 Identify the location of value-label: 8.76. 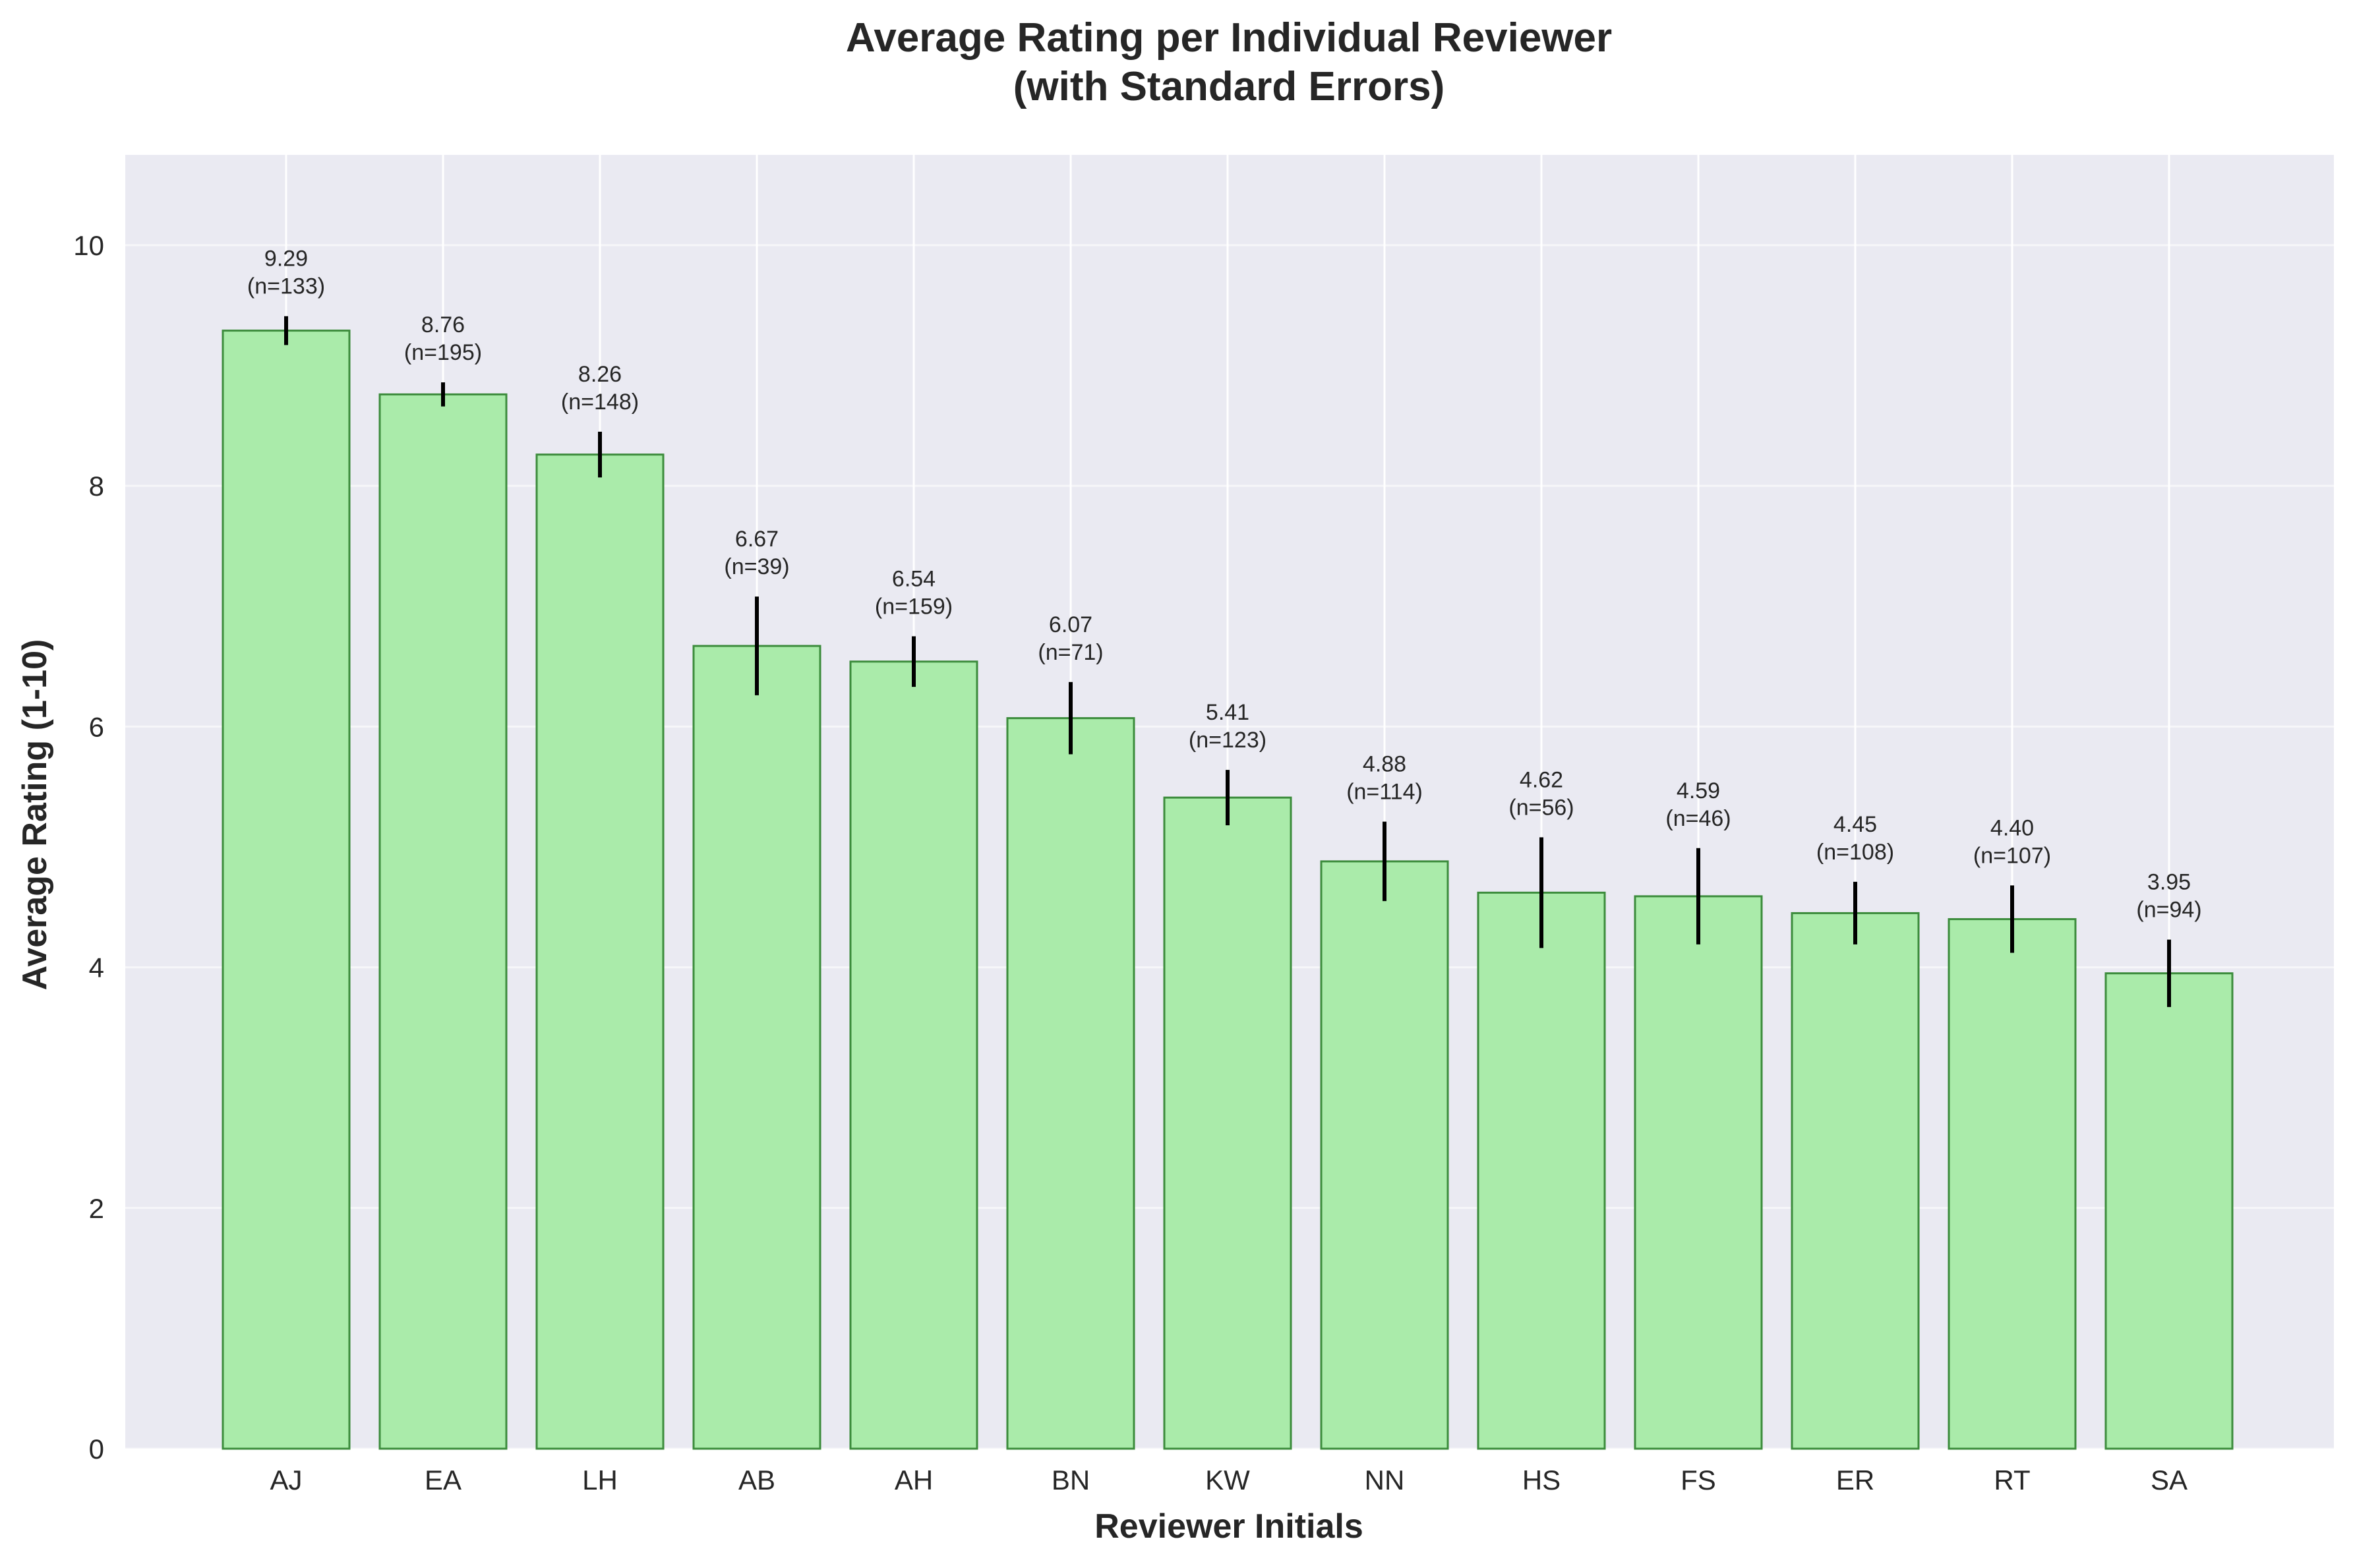
(443, 324).